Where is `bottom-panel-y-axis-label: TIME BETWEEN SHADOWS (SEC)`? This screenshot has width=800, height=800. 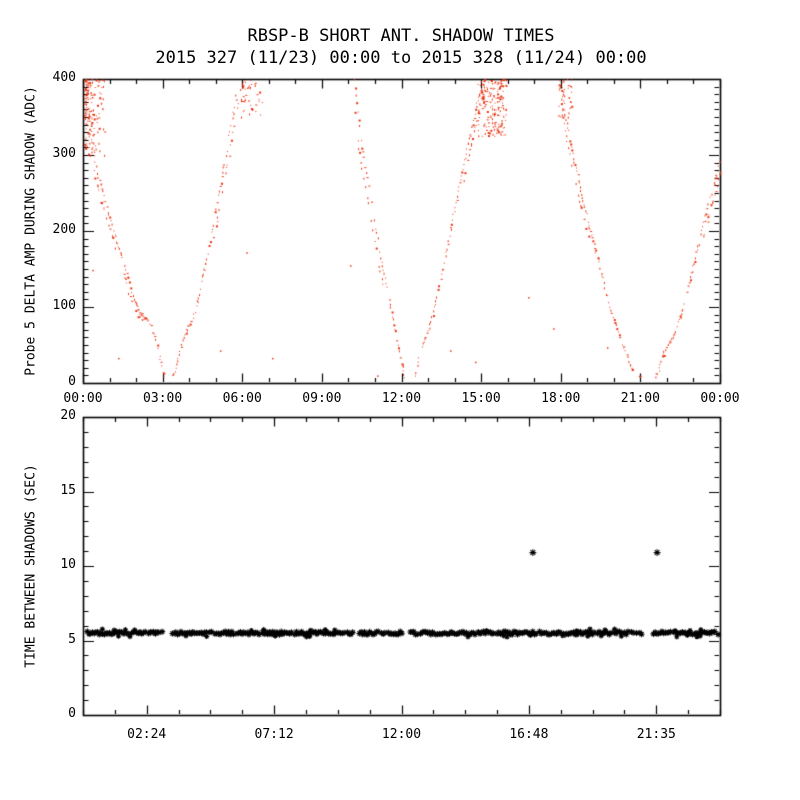 bottom-panel-y-axis-label: TIME BETWEEN SHADOWS (SEC) is located at coordinates (31, 566).